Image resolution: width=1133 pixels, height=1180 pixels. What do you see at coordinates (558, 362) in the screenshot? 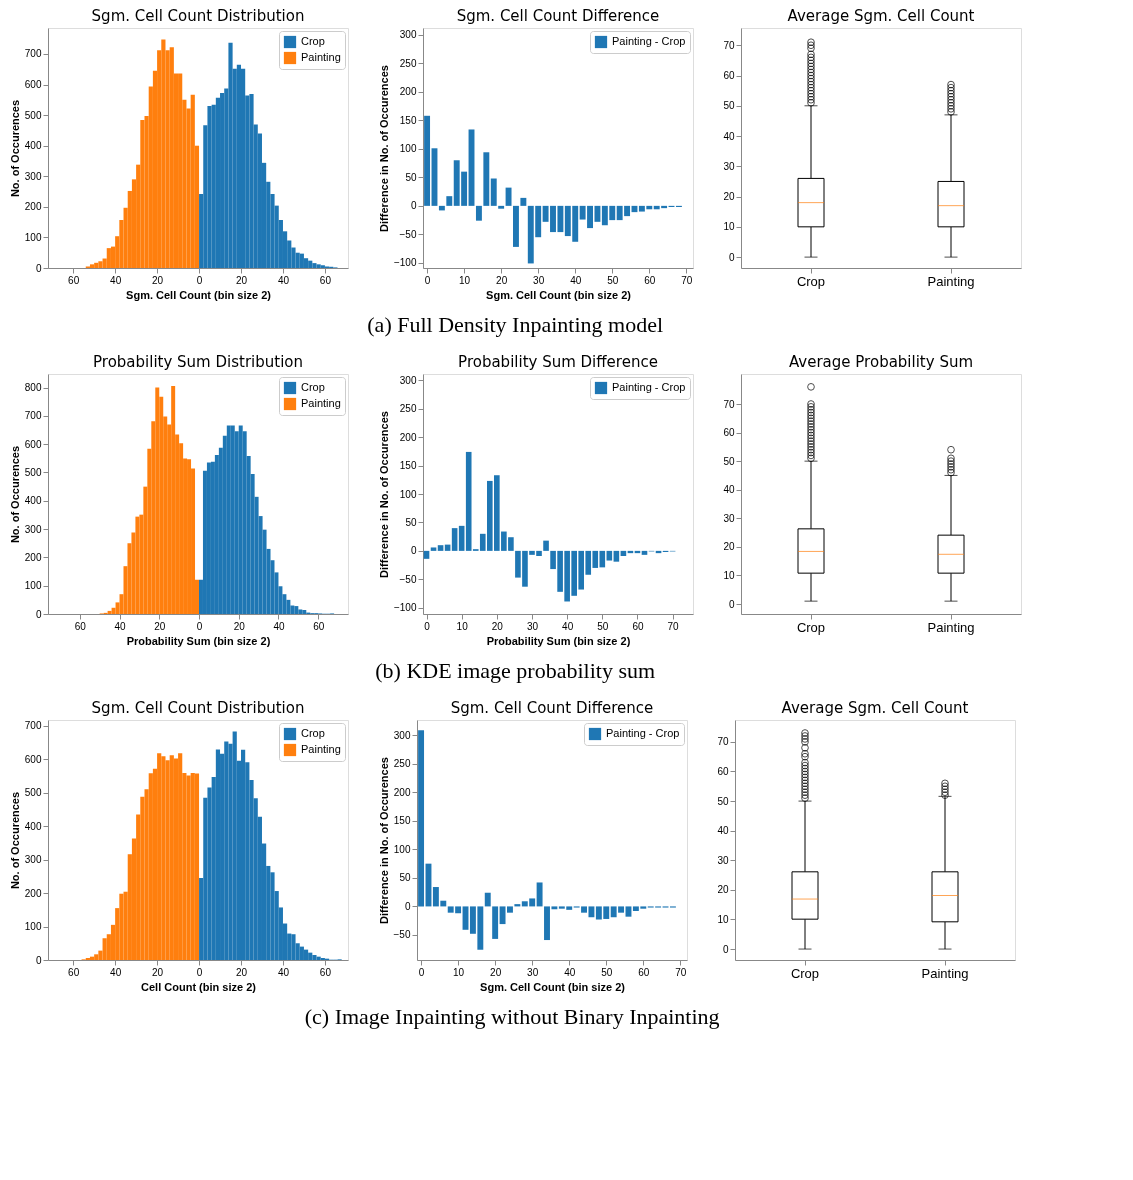
I see `chart-title: Probability Sum Difference` at bounding box center [558, 362].